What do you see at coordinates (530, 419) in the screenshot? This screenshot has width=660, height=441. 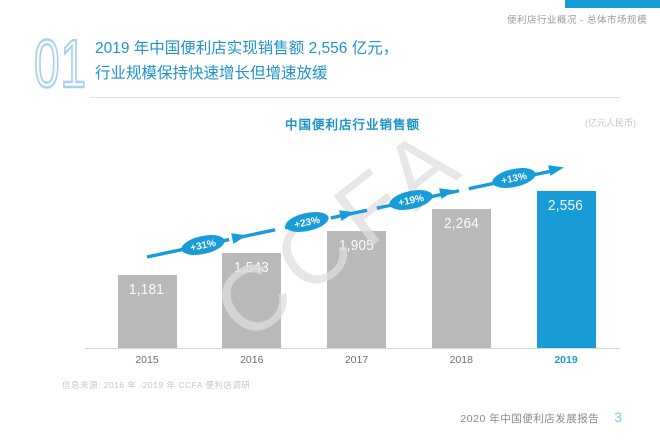 I see `report-footer-title: 2020 年中国便利店发展报告` at bounding box center [530, 419].